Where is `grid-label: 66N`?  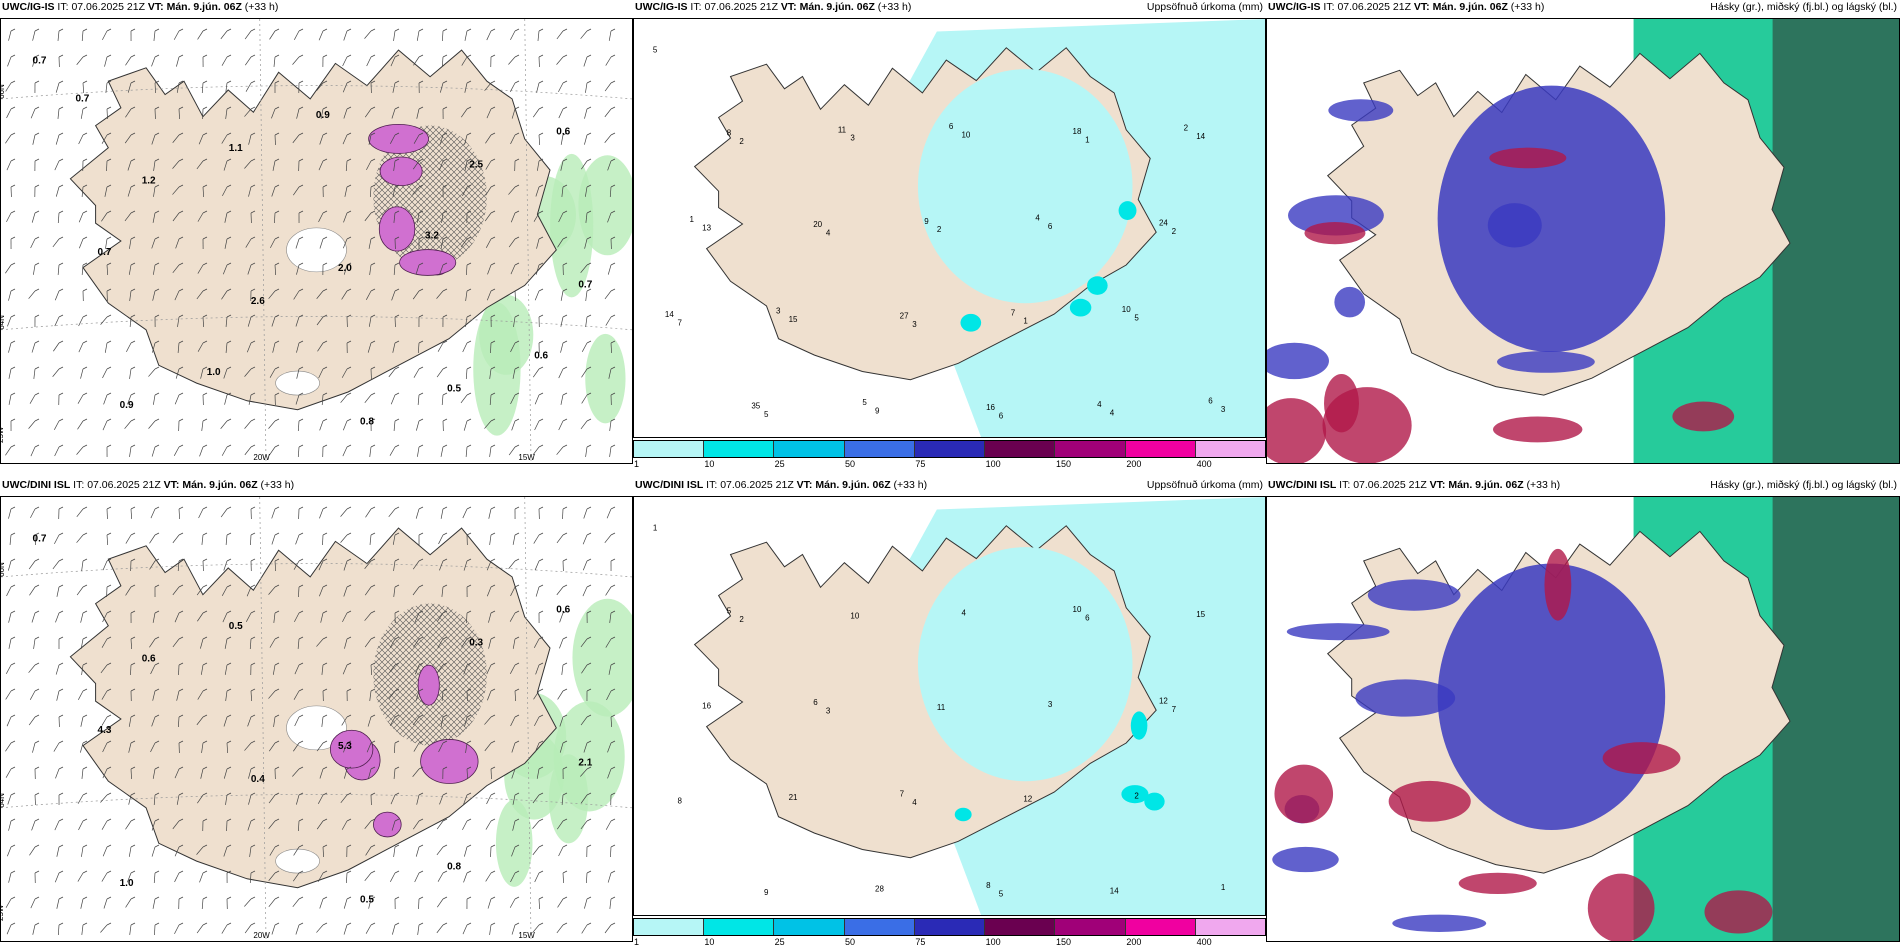
grid-label: 66N is located at coordinates (3, 91).